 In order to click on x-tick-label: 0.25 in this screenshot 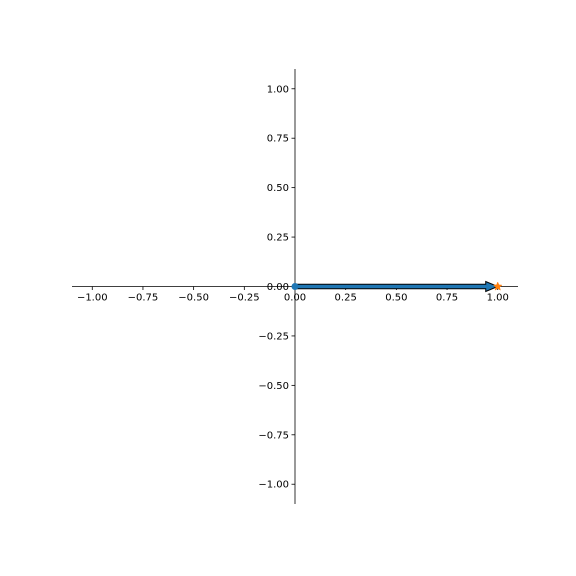, I will do `click(346, 298)`.